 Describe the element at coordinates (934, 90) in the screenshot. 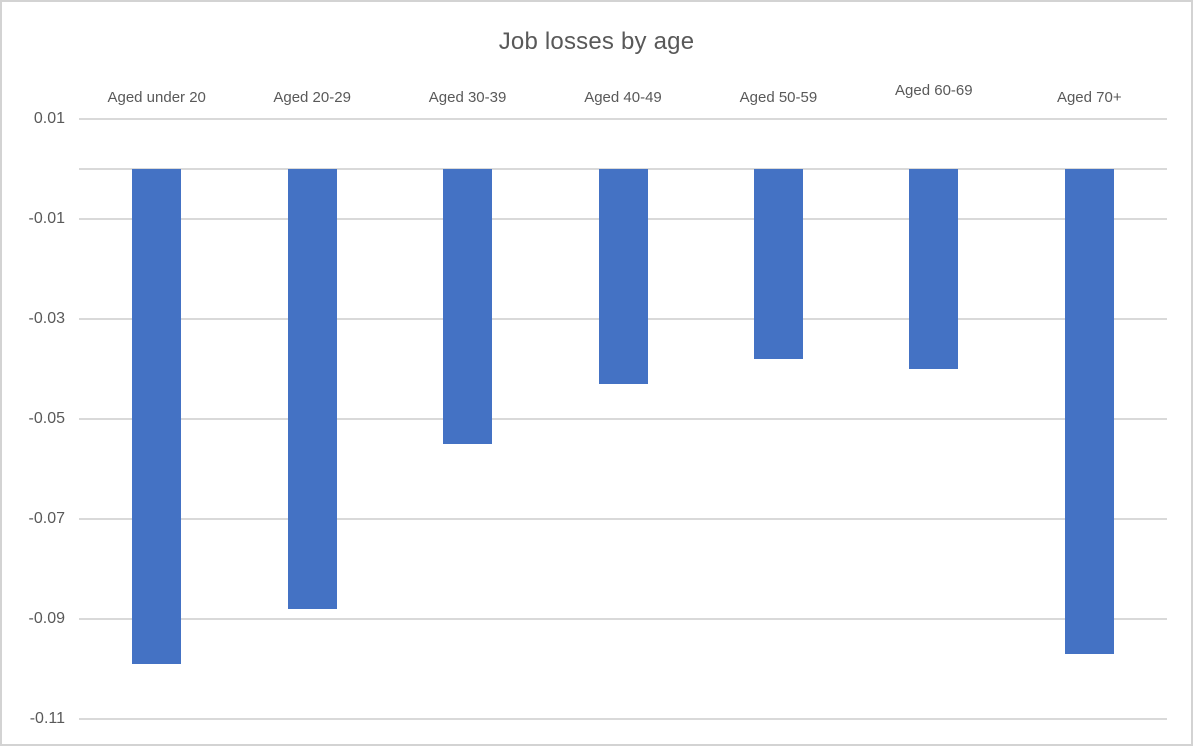

I see `category-label: Aged 60-69` at that location.